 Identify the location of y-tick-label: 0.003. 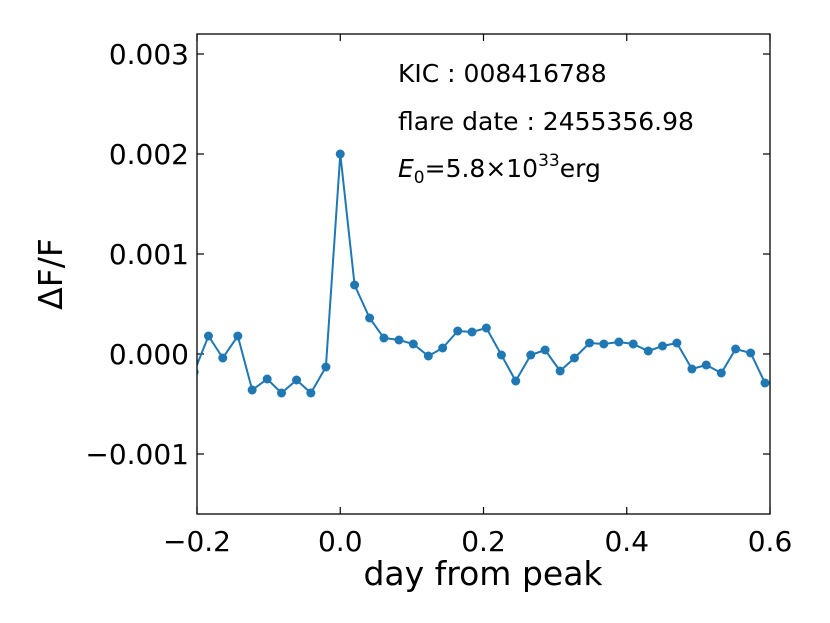
(149, 54).